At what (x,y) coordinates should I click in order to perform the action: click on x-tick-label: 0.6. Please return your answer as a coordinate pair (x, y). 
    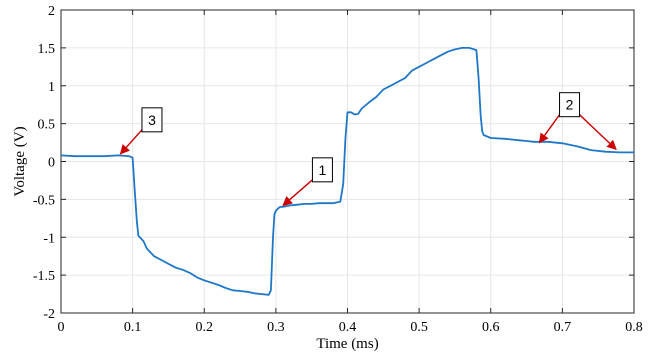
    Looking at the image, I should click on (491, 327).